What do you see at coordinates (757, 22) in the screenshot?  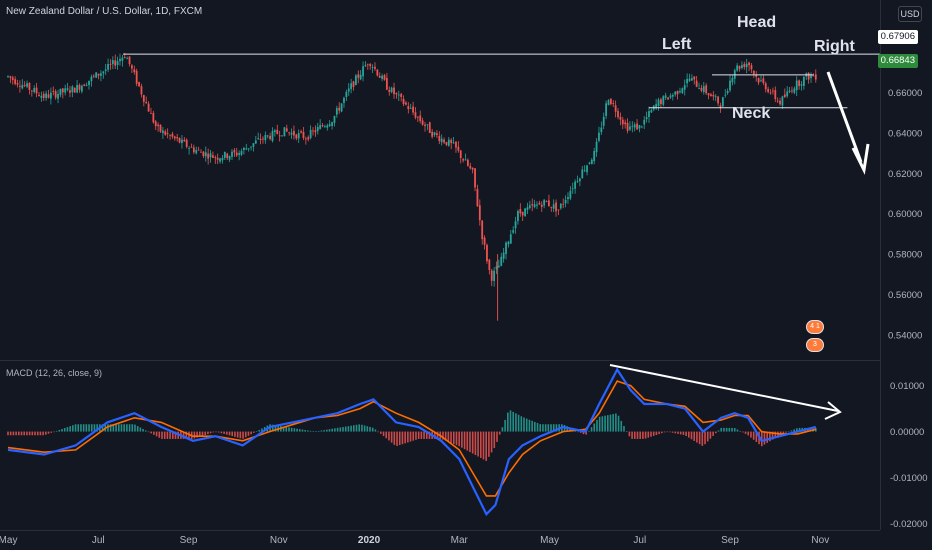 I see `head-annotation: Head` at bounding box center [757, 22].